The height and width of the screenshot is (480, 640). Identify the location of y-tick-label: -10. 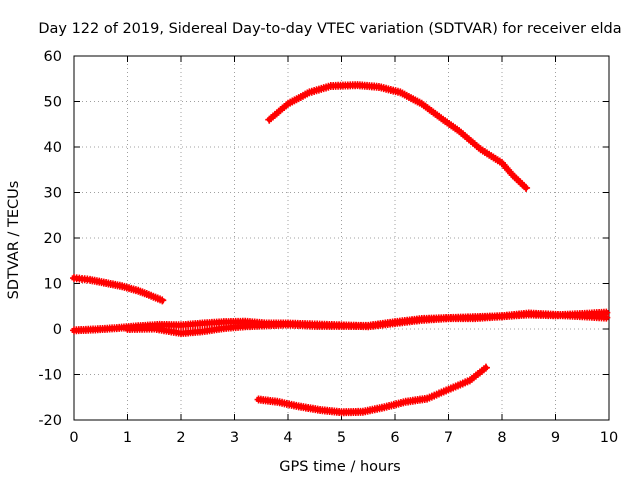
(50, 376).